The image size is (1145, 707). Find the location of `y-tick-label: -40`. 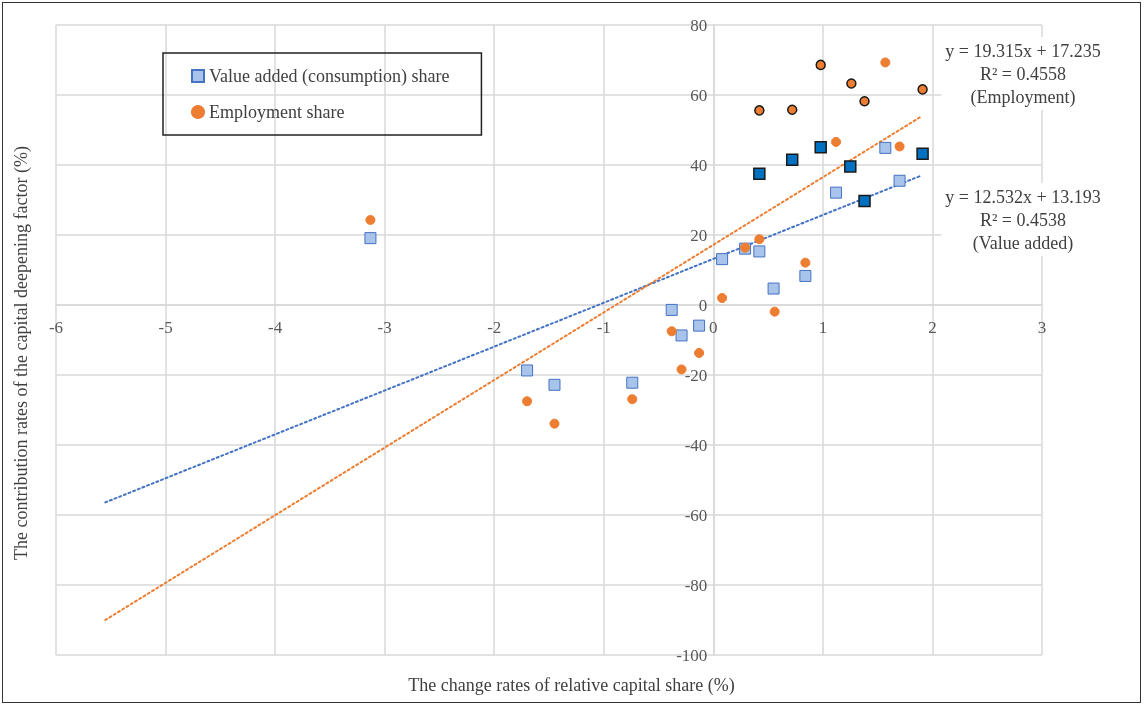

y-tick-label: -40 is located at coordinates (696, 445).